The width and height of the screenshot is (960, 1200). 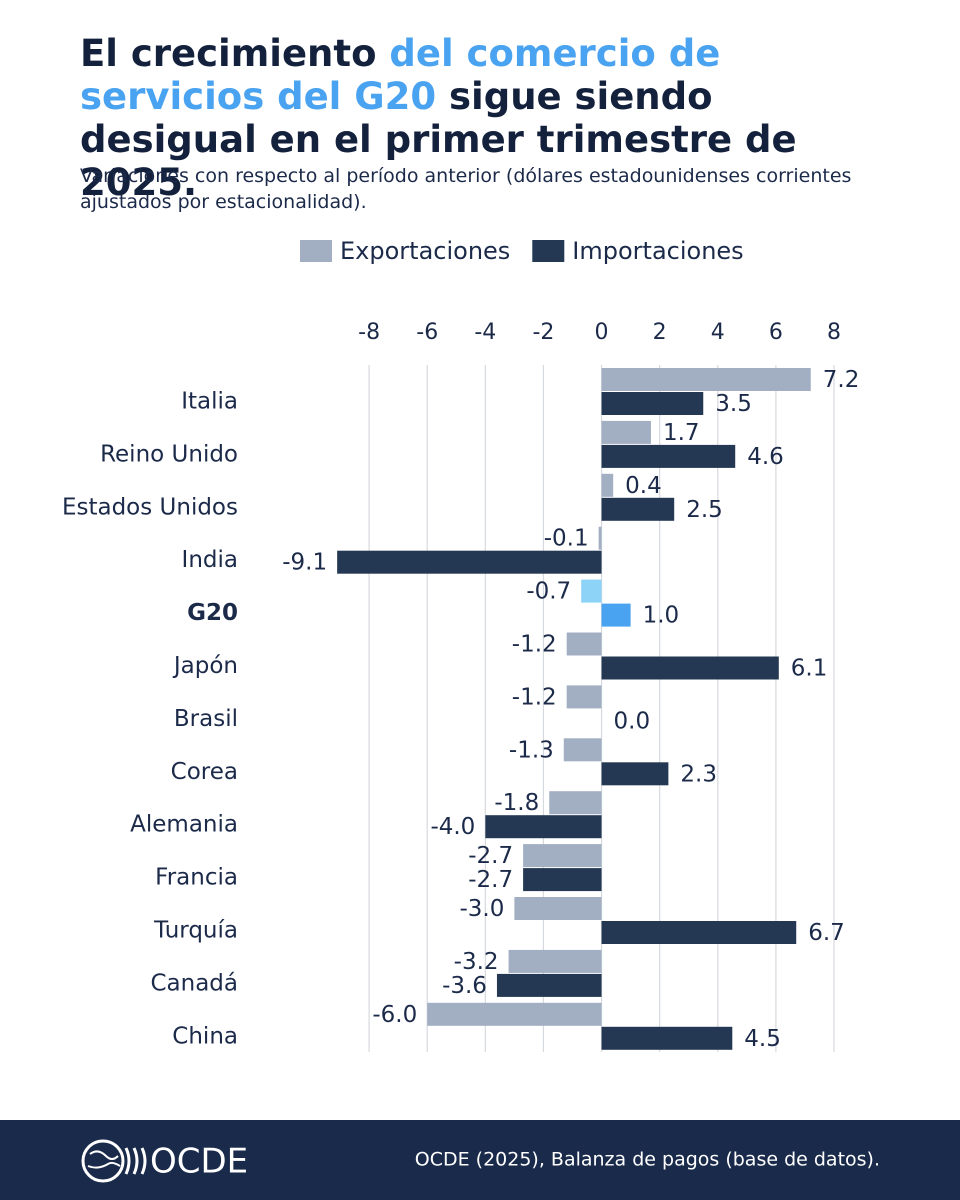 What do you see at coordinates (228, 53) in the screenshot?
I see `title-part: El crecimiento` at bounding box center [228, 53].